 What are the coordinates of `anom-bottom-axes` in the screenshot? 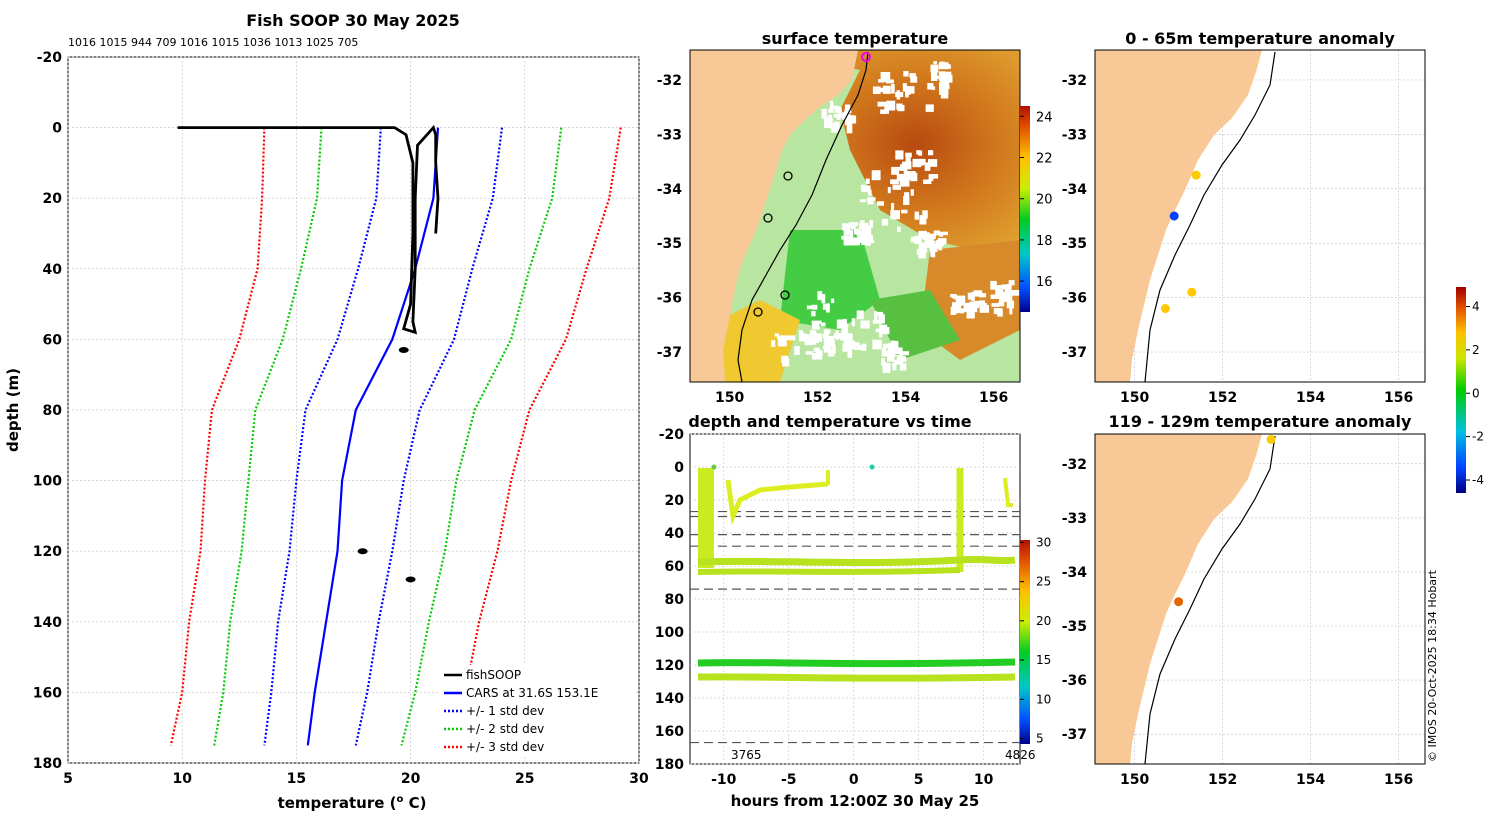 It's located at (1260, 599).